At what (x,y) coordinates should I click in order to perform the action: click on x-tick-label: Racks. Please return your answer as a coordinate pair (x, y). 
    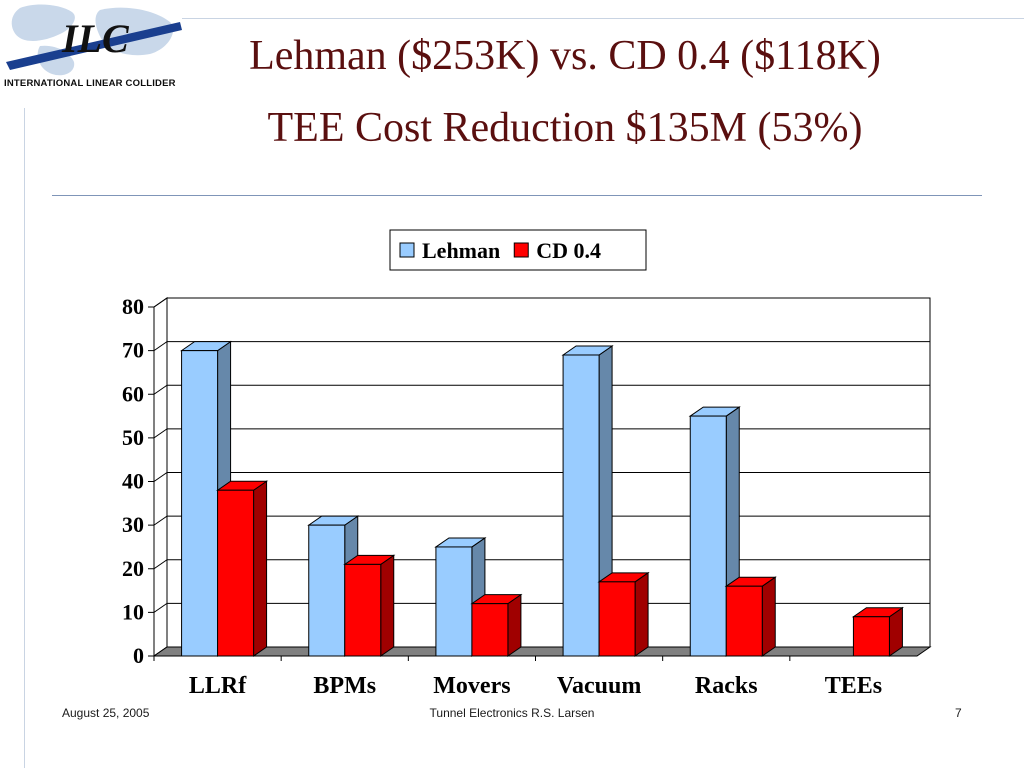
    Looking at the image, I should click on (726, 686).